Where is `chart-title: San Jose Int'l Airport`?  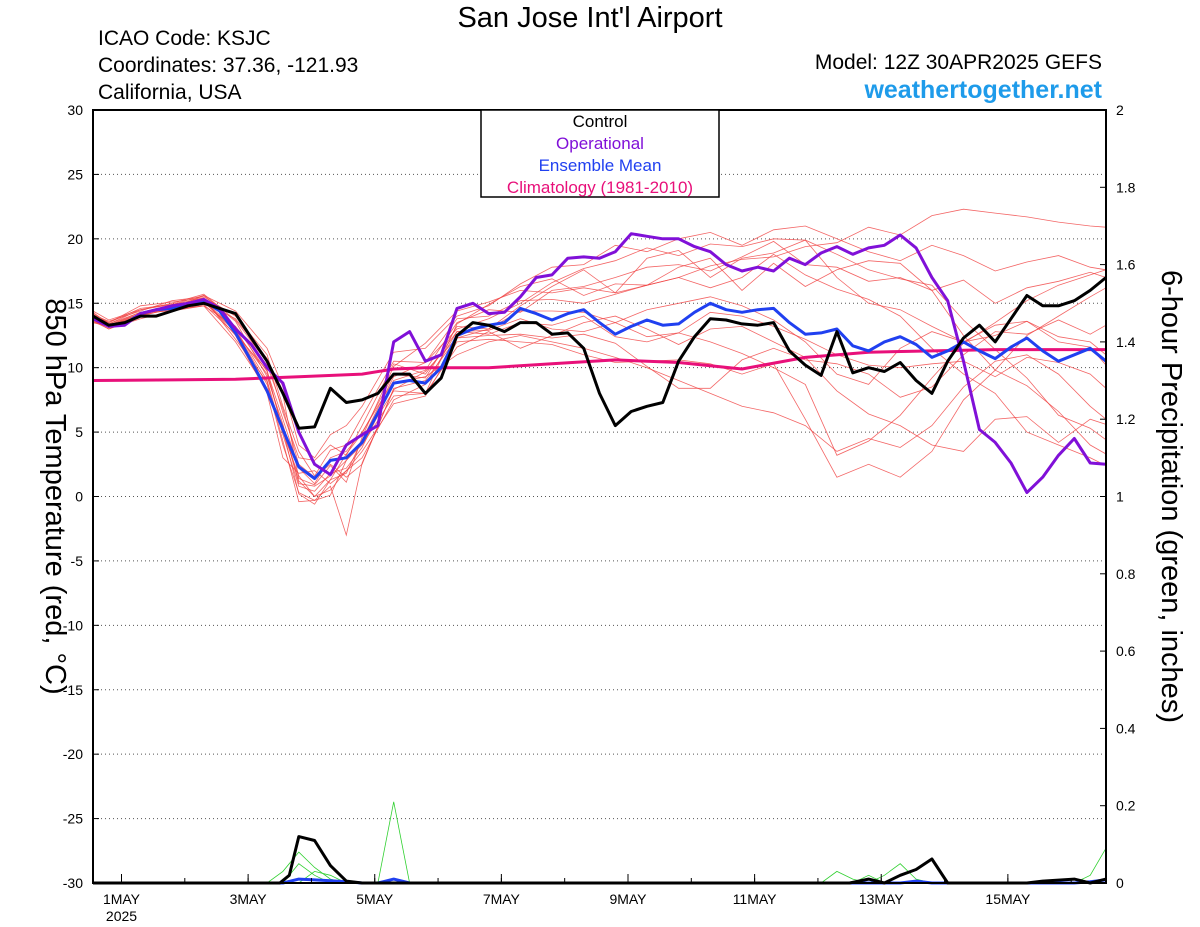 chart-title: San Jose Int'l Airport is located at coordinates (590, 18).